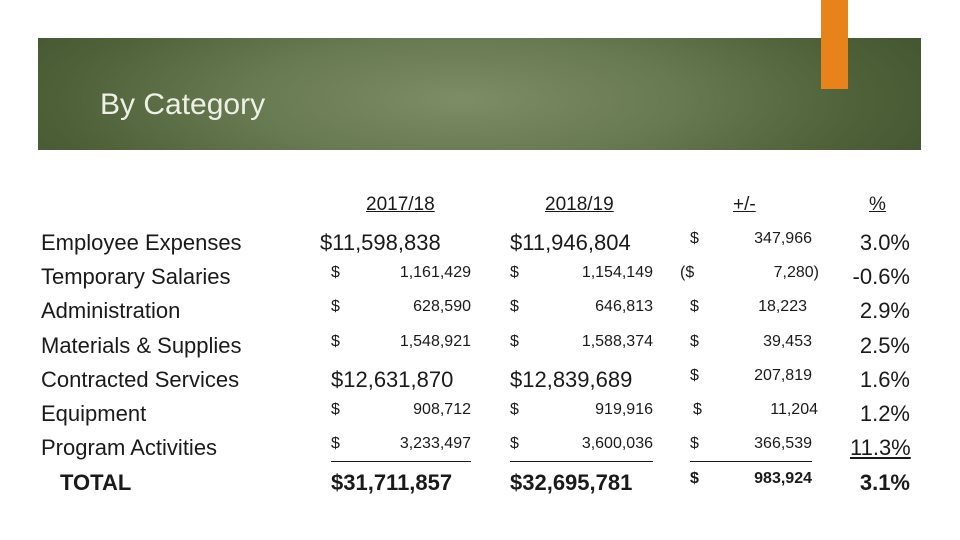  What do you see at coordinates (401, 341) in the screenshot?
I see `value-2017-18: $1,548,921` at bounding box center [401, 341].